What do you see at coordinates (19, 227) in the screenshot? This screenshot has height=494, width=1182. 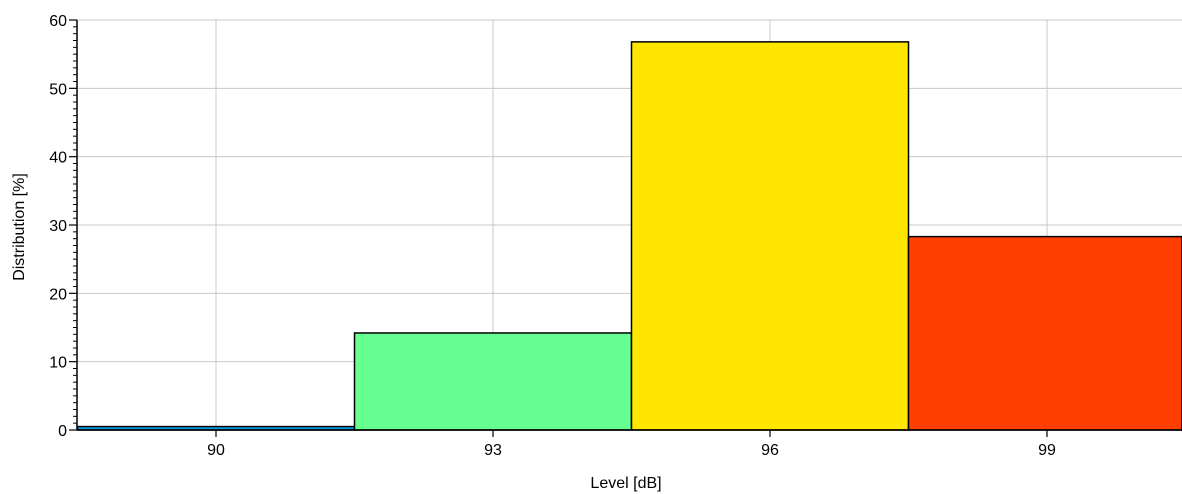 I see `y-axis-label: Distribution [%]` at bounding box center [19, 227].